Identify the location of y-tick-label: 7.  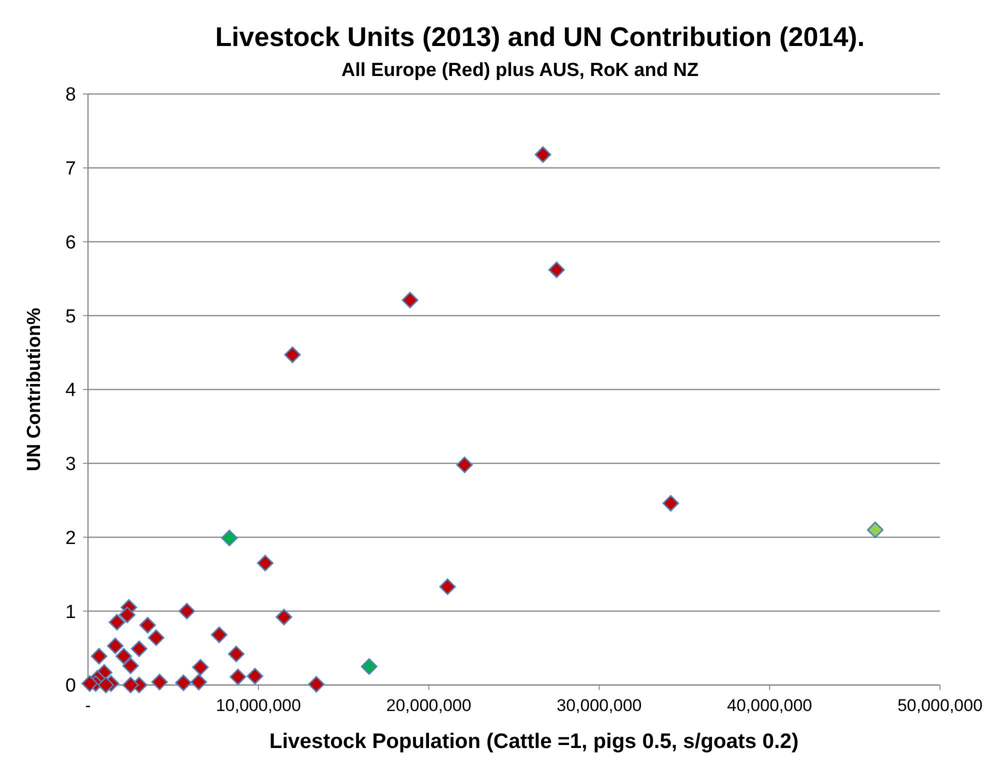
(70, 169).